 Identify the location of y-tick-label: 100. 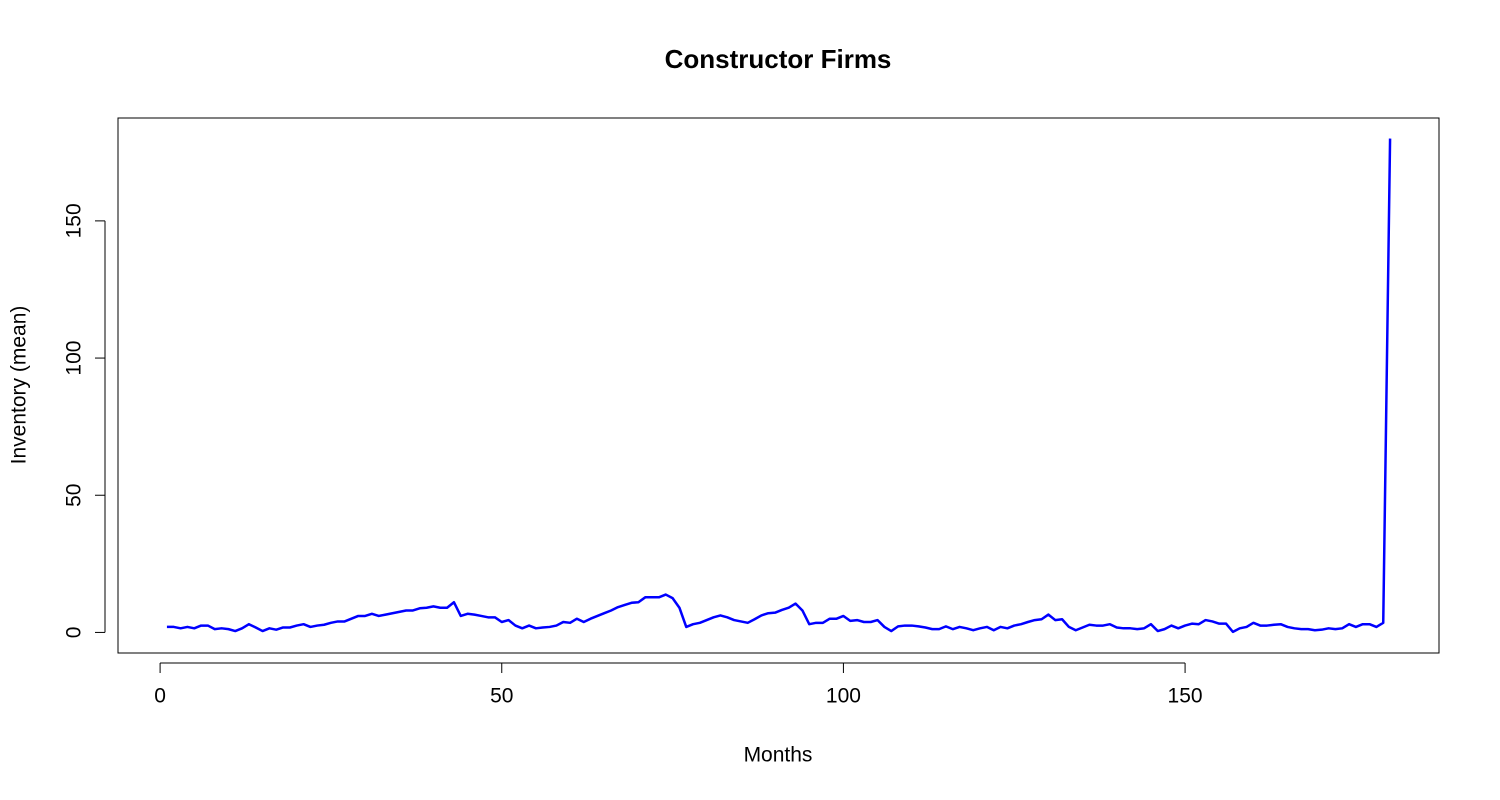
(74, 358).